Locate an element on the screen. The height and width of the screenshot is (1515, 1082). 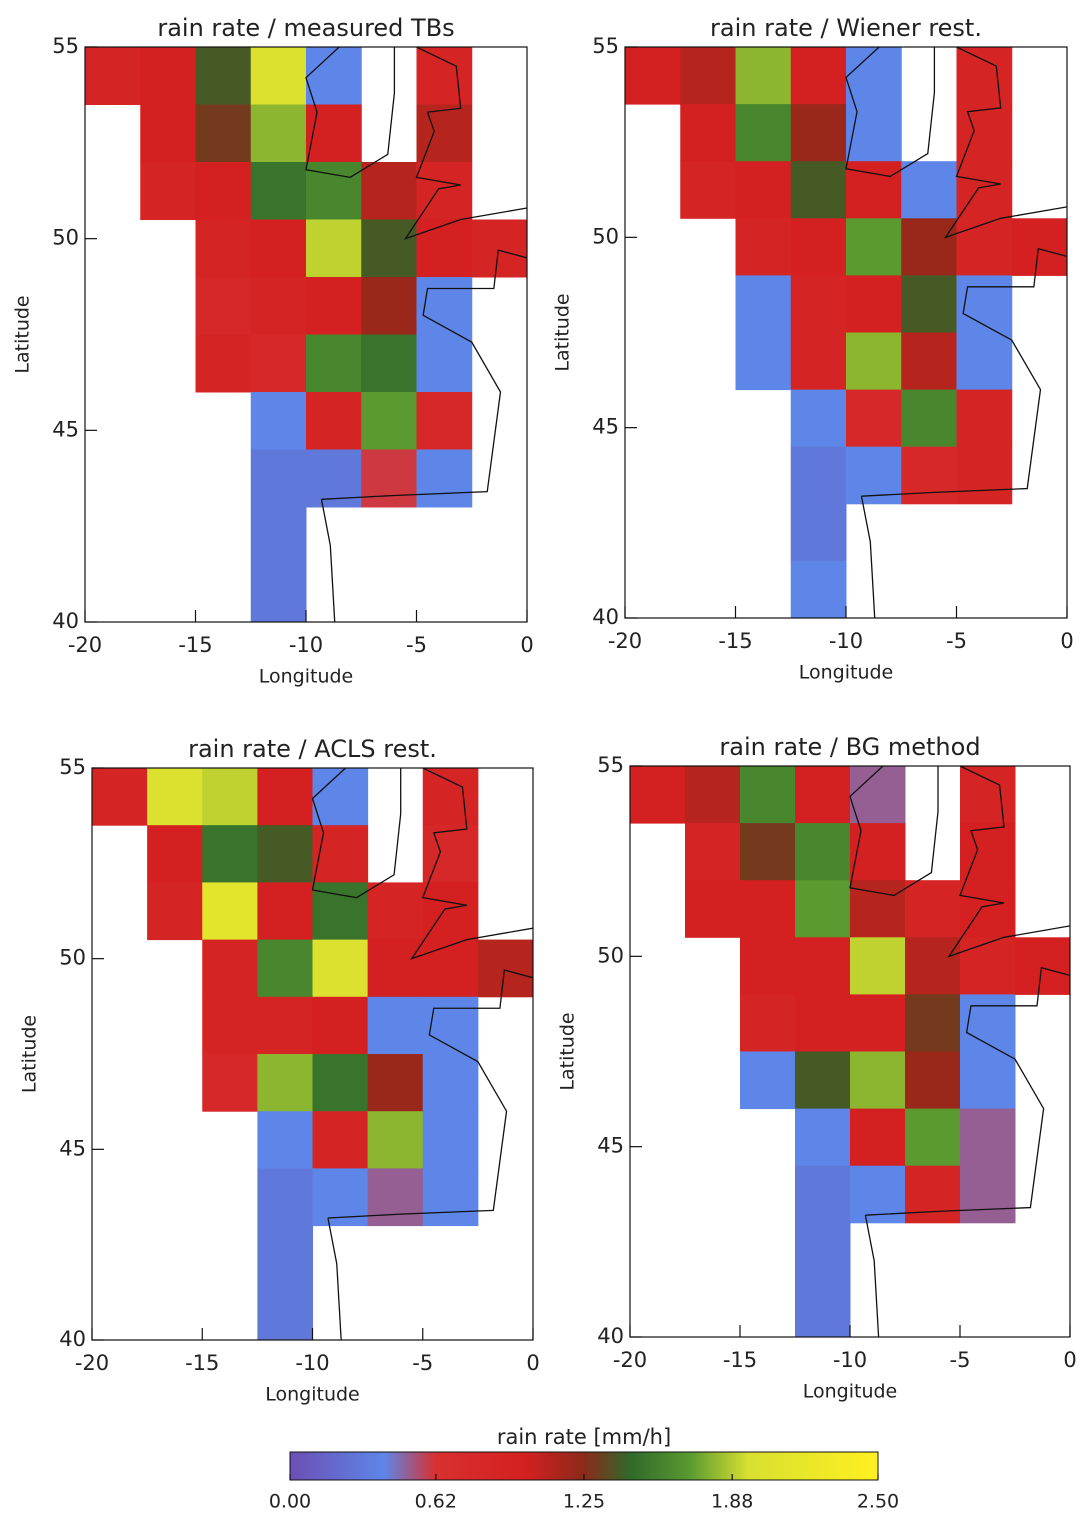
colorbar-tick-label: 2.50 is located at coordinates (878, 1502).